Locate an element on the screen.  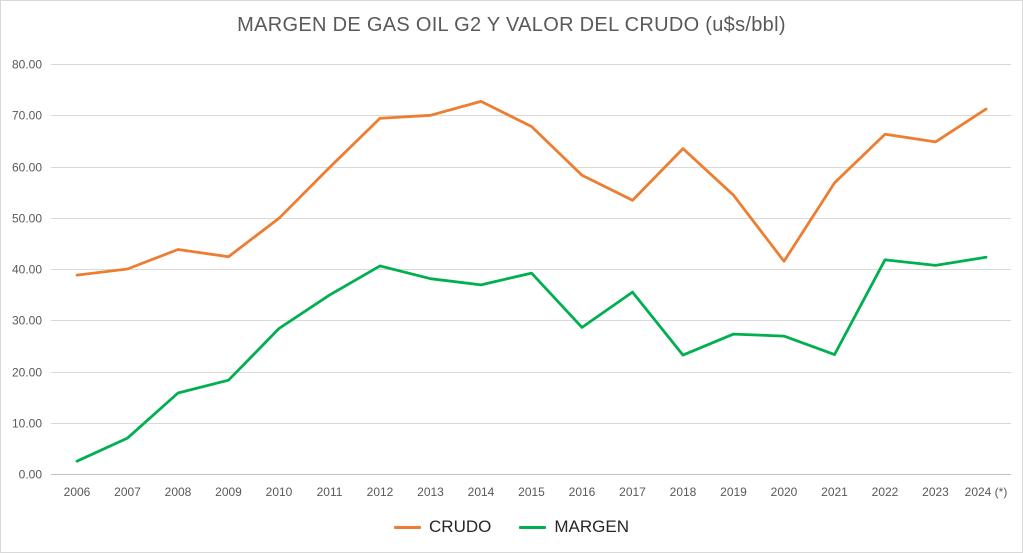
x-tick-label: 2012 is located at coordinates (380, 492).